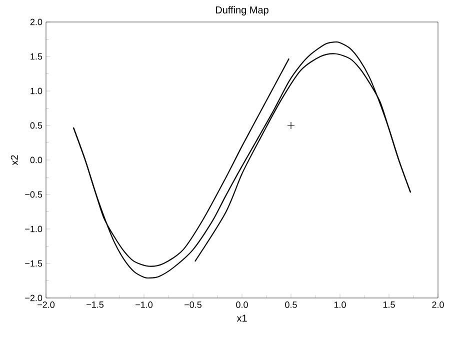 The height and width of the screenshot is (342, 453). Describe the element at coordinates (241, 318) in the screenshot. I see `x-axis-title: x1` at that location.